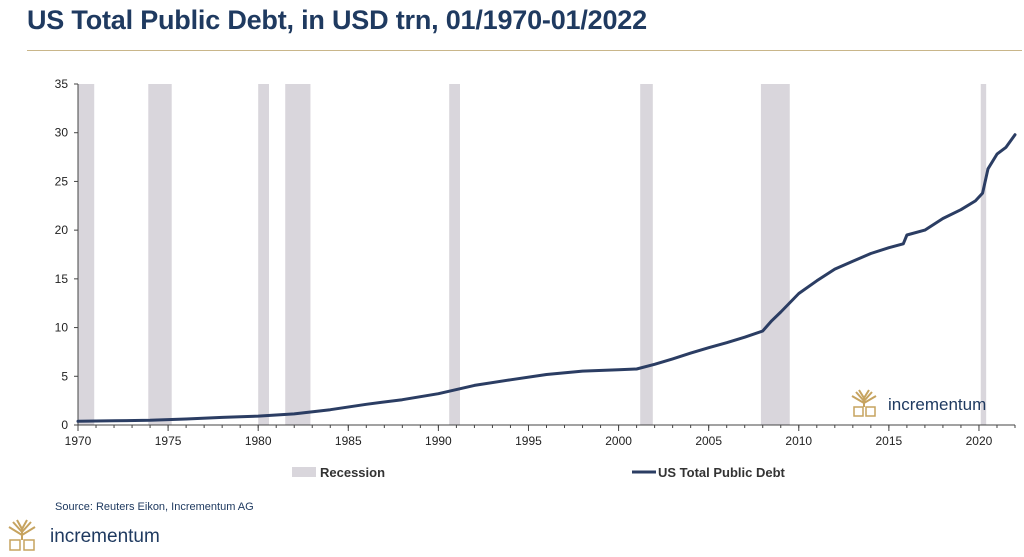  Describe the element at coordinates (864, 403) in the screenshot. I see `incrementum-logo` at that location.